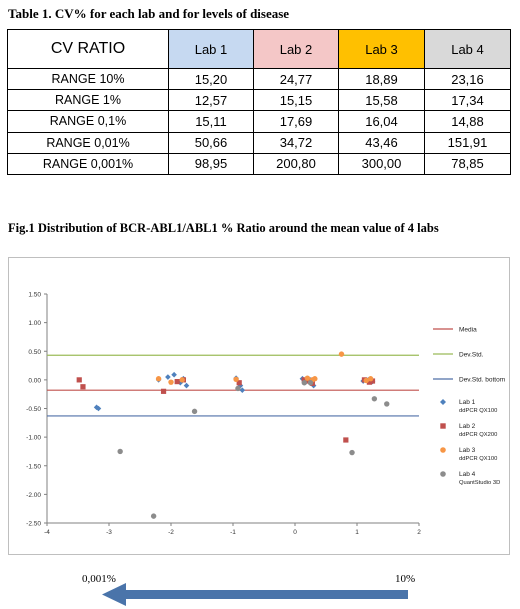  Describe the element at coordinates (33, 438) in the screenshot. I see `y-tick-label: -1.00` at that location.